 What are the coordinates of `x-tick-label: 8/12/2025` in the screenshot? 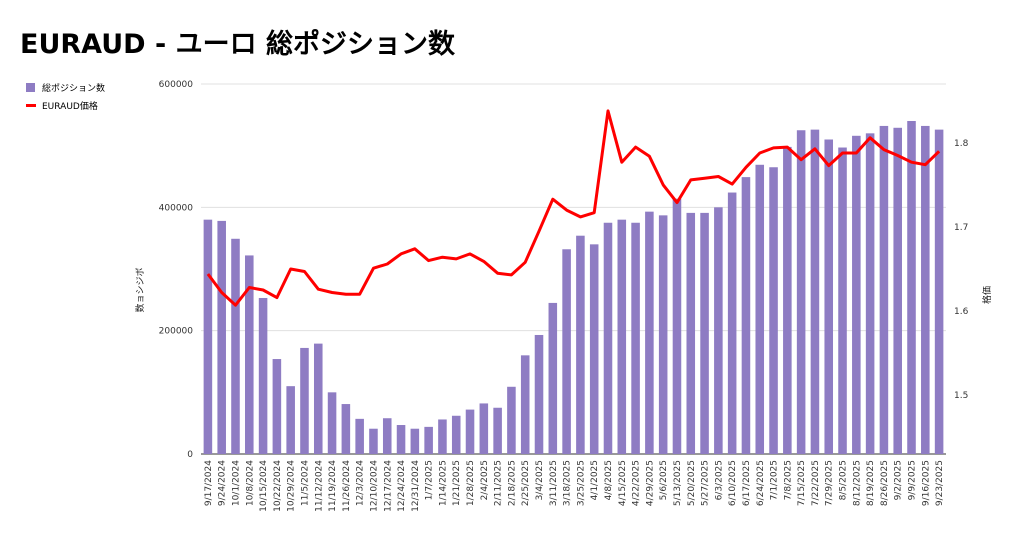 It's located at (857, 483).